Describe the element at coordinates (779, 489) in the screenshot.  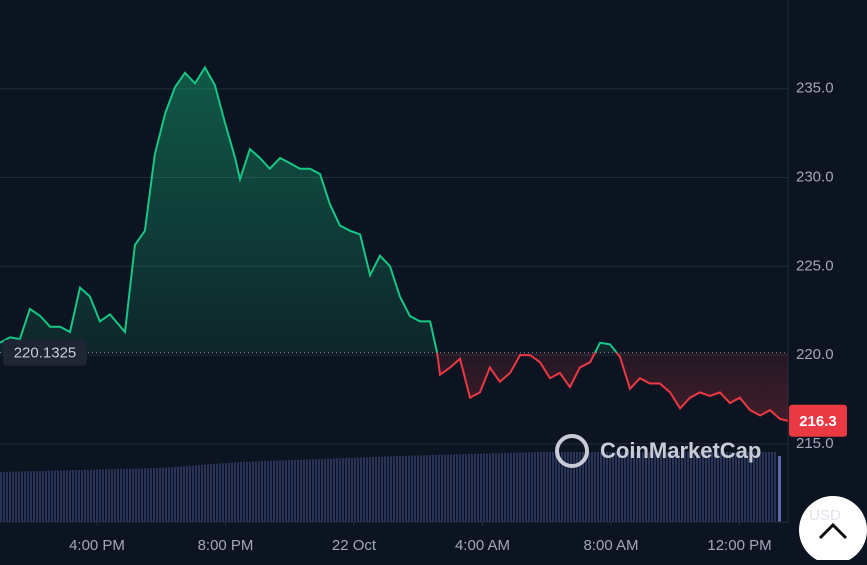
I see `volume-last` at that location.